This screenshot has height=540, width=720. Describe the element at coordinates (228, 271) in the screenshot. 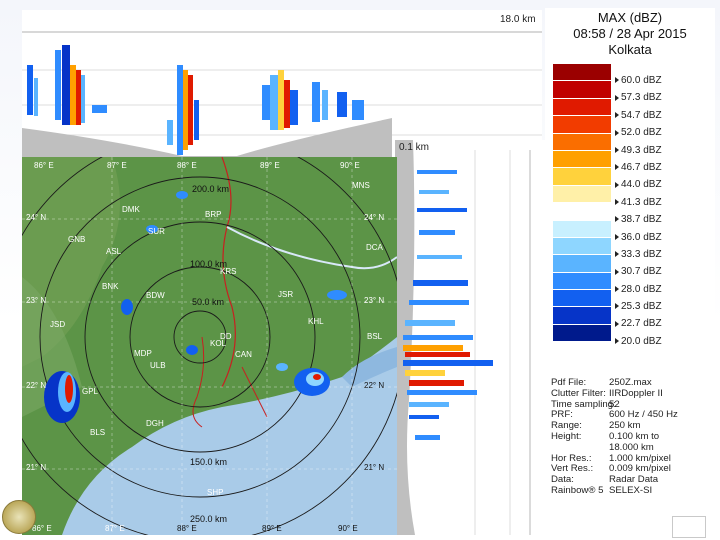

I see `station-krs: KRS` at that location.